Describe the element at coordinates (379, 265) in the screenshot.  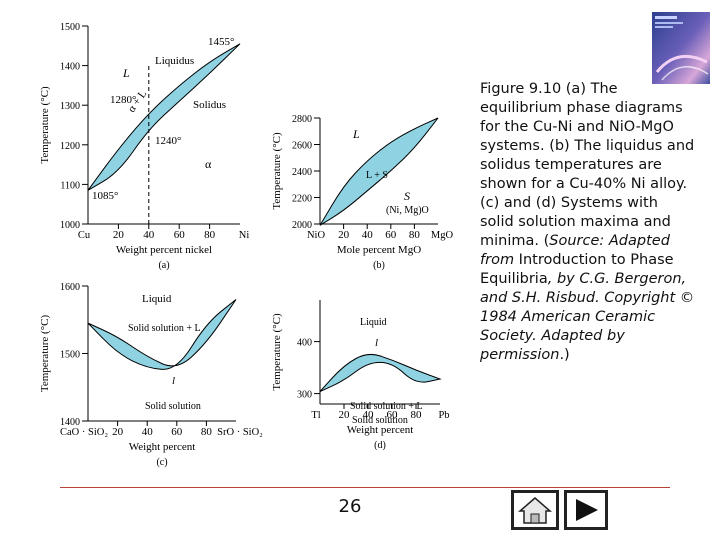
I see `panel-label-b: (b)` at that location.